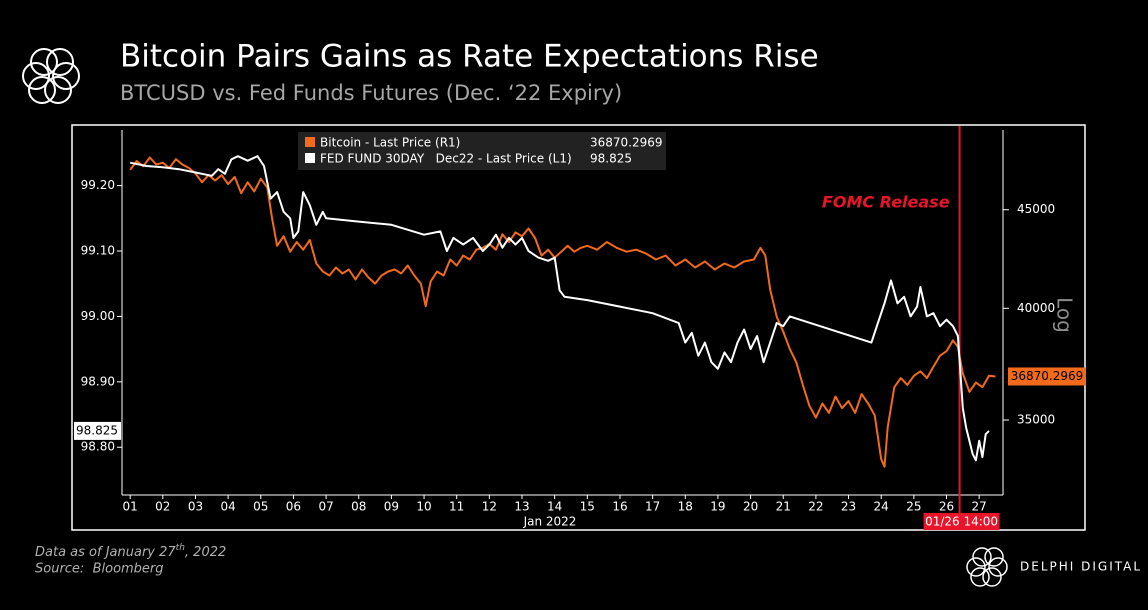 The height and width of the screenshot is (610, 1148). I want to click on footer-text: , 2022, so click(205, 552).